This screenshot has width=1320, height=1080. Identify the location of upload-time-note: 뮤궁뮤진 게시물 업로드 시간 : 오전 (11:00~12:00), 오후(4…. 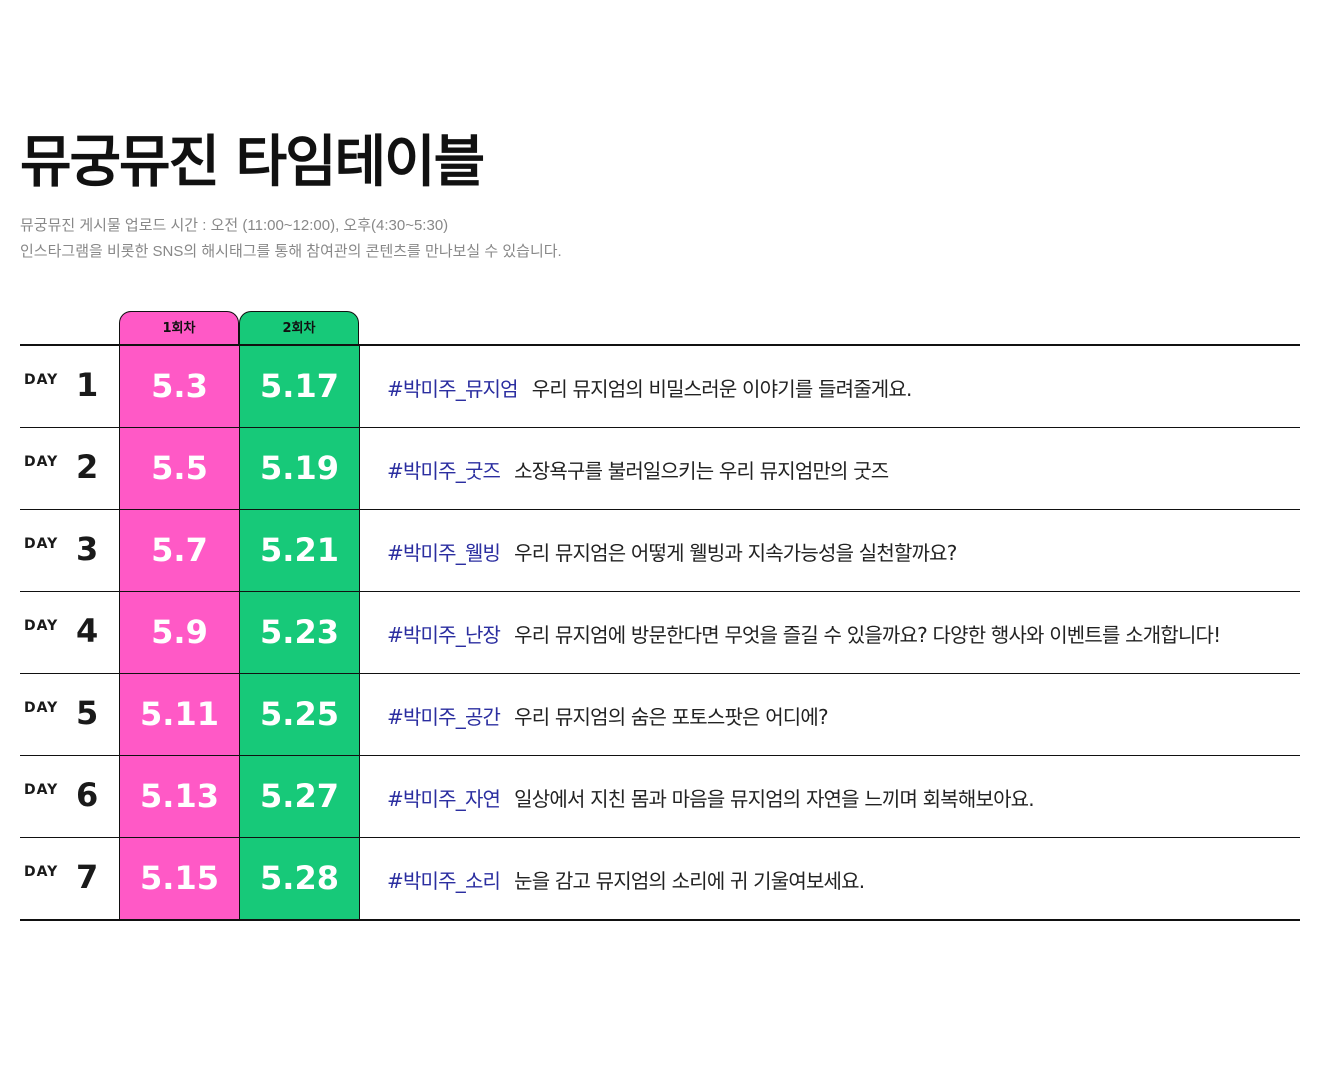
(234, 225).